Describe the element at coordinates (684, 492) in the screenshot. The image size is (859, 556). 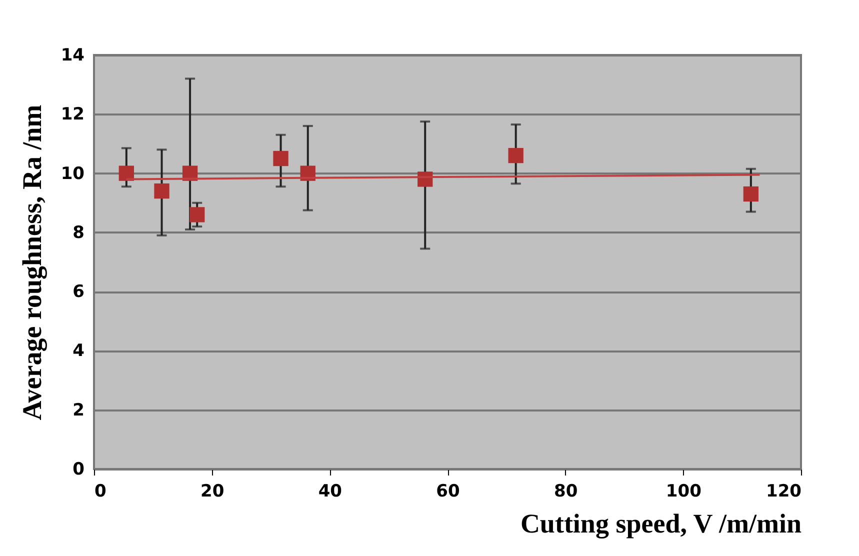
I see `x-tick-label: 100` at that location.